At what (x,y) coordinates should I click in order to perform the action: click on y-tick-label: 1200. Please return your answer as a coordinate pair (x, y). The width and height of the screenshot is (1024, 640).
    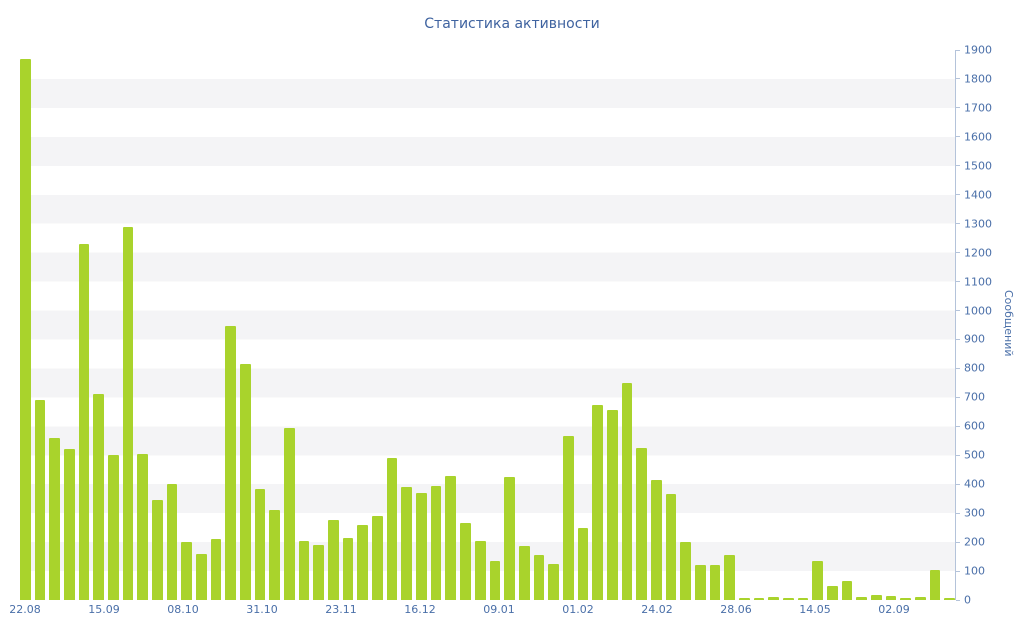
    Looking at the image, I should click on (978, 253).